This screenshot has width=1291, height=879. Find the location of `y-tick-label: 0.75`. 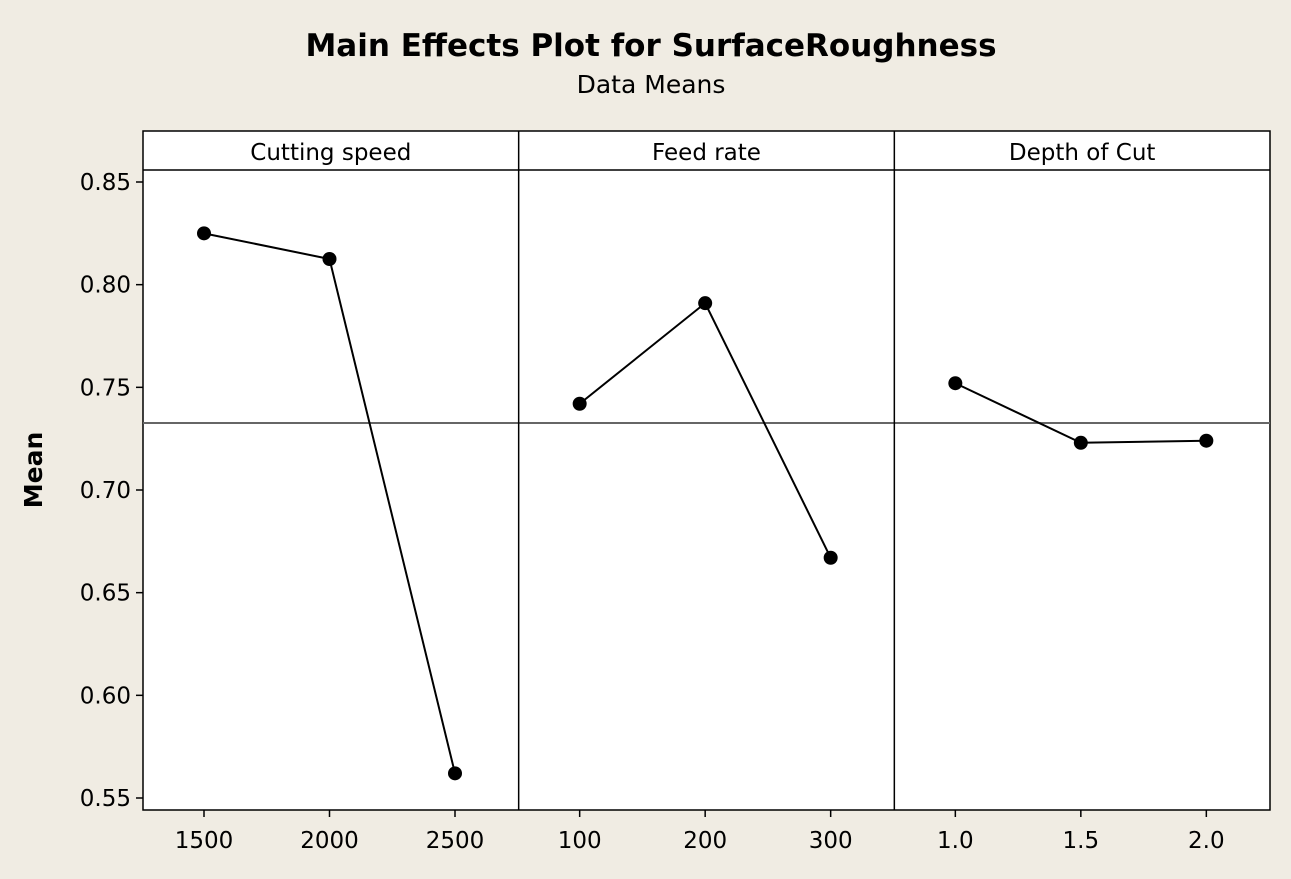

y-tick-label: 0.75 is located at coordinates (105, 388).